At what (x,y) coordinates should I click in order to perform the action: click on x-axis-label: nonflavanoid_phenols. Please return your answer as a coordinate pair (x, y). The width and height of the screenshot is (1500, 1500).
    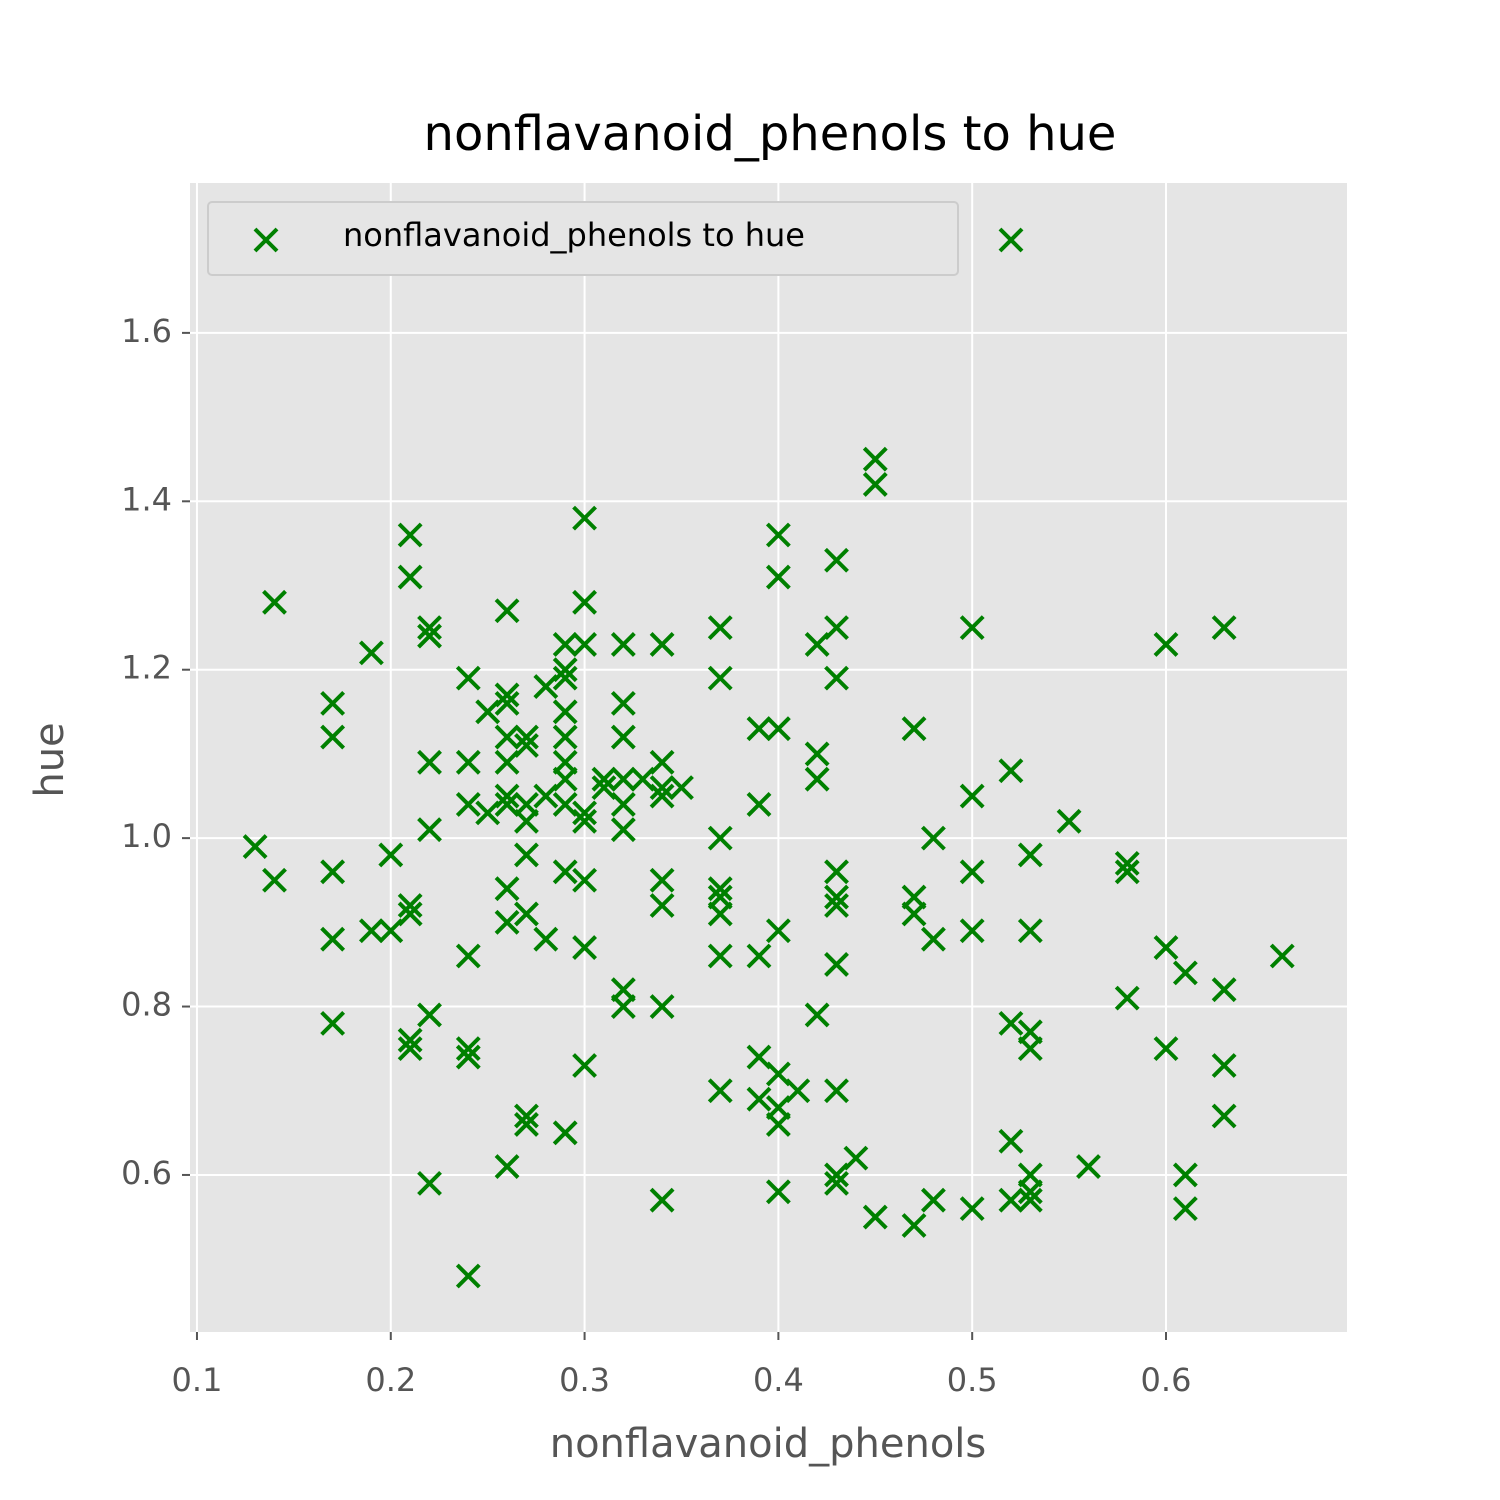
    Looking at the image, I should click on (768, 1444).